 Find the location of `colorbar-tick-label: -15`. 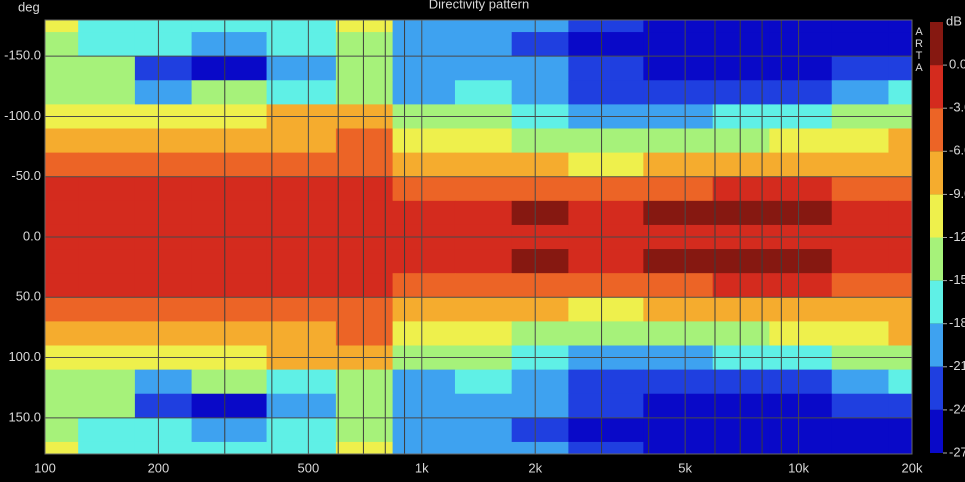

colorbar-tick-label: -15 is located at coordinates (957, 279).